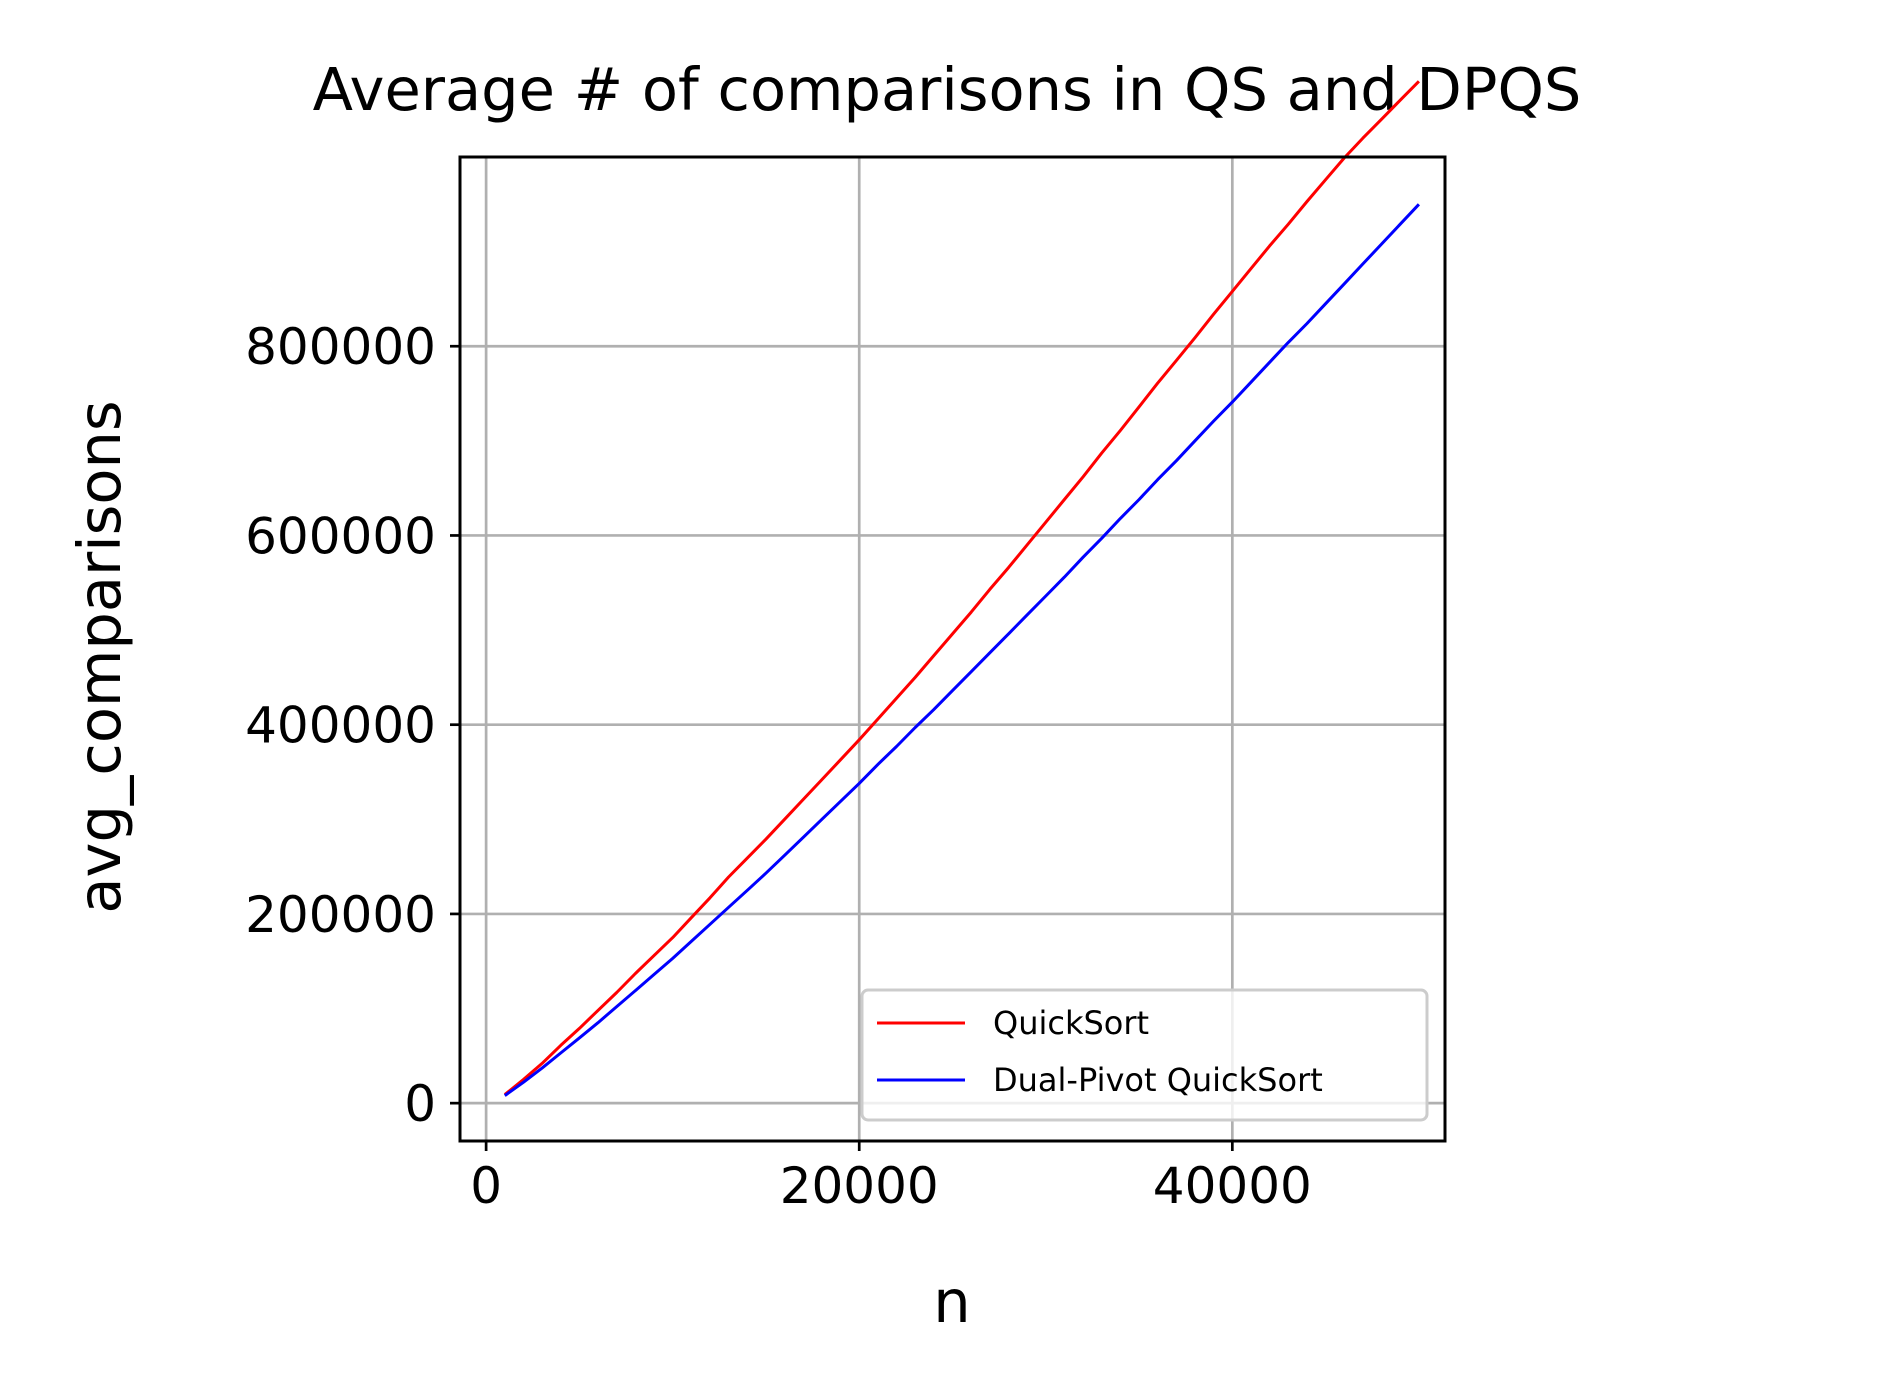 The height and width of the screenshot is (1385, 1893). Describe the element at coordinates (859, 1186) in the screenshot. I see `x-tick-label: 20000` at that location.